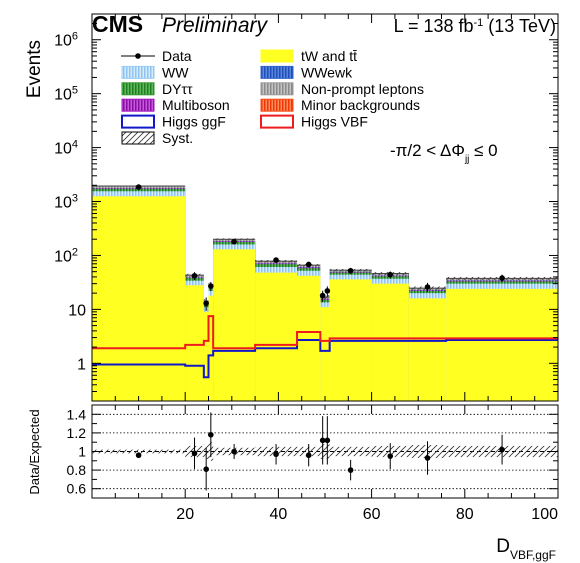  Describe the element at coordinates (75, 252) in the screenshot. I see `main-y-tick-exp: 2` at that location.